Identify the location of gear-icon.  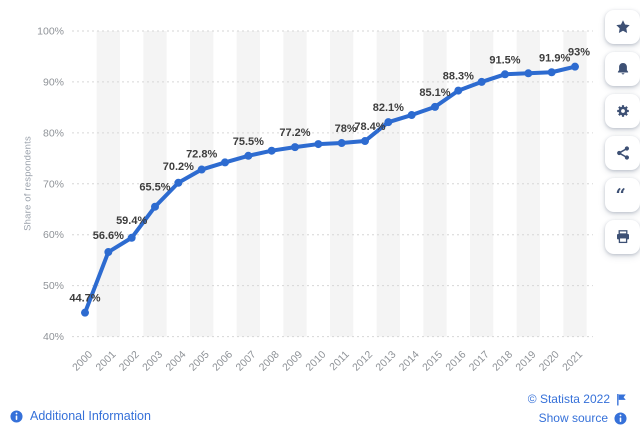
(622, 111).